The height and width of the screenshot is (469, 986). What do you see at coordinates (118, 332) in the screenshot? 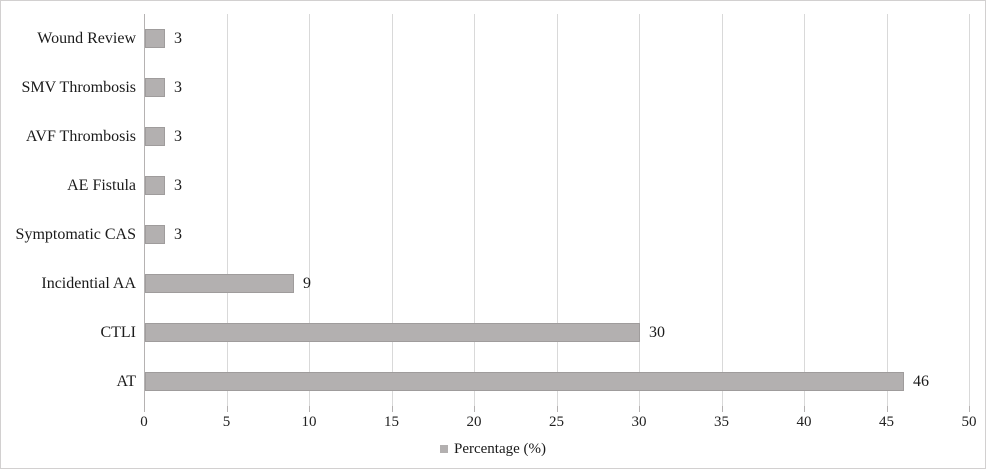
I see `category-label: CTLI` at bounding box center [118, 332].